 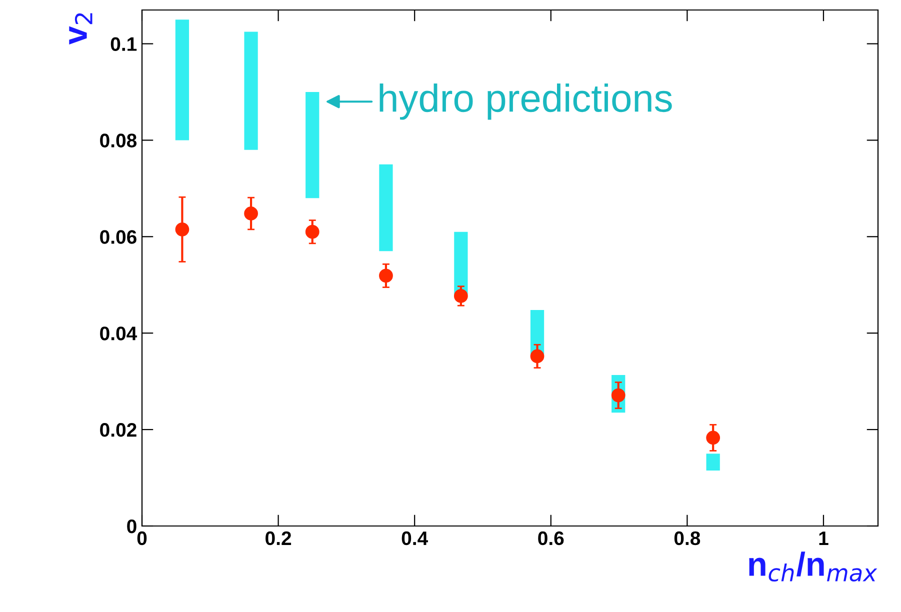 I want to click on y-tick-label: 0.08, so click(x=118, y=141).